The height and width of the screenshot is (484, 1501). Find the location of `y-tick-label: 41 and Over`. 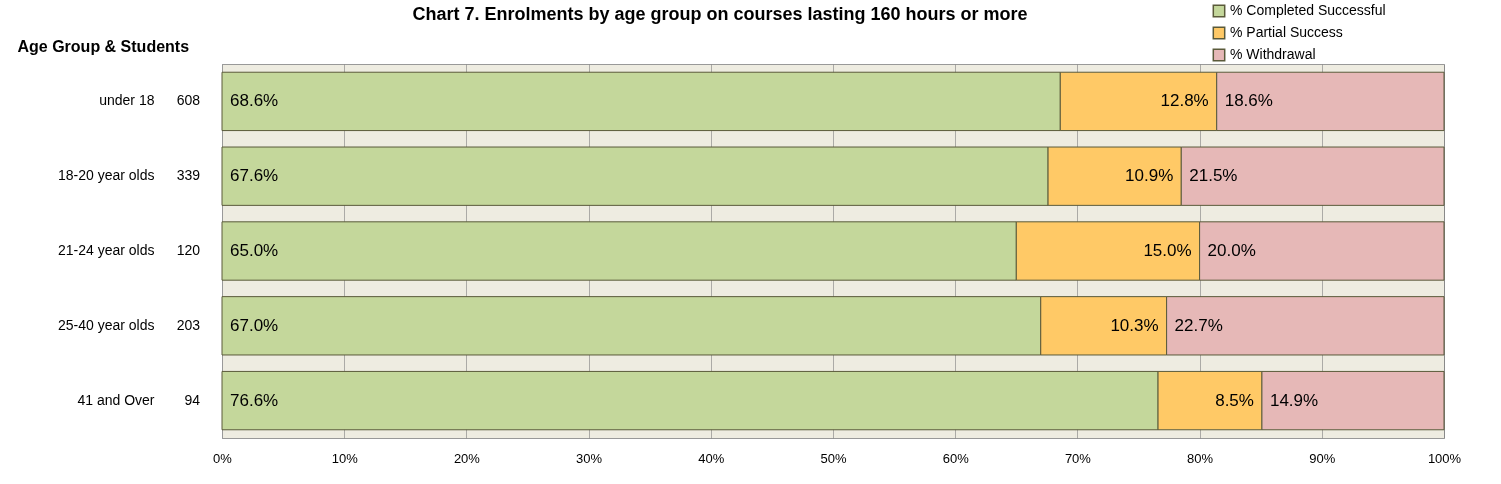

y-tick-label: 41 and Over is located at coordinates (116, 399).